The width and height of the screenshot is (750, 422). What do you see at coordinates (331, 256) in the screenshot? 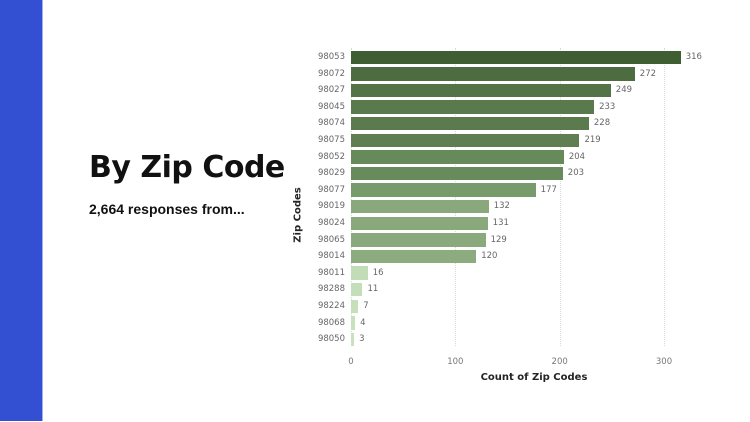
I see `zip-code-label: 98014` at bounding box center [331, 256].